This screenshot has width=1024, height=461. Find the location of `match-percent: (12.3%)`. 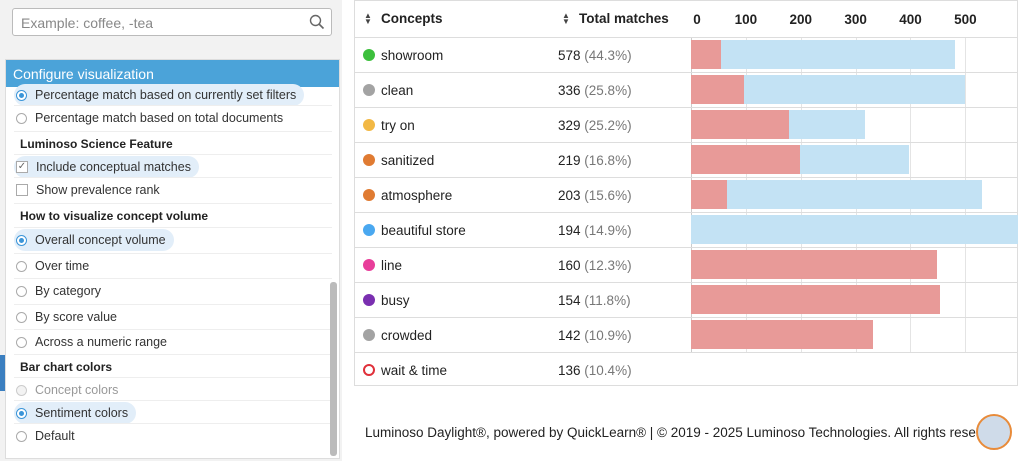

match-percent: (12.3%) is located at coordinates (608, 265).